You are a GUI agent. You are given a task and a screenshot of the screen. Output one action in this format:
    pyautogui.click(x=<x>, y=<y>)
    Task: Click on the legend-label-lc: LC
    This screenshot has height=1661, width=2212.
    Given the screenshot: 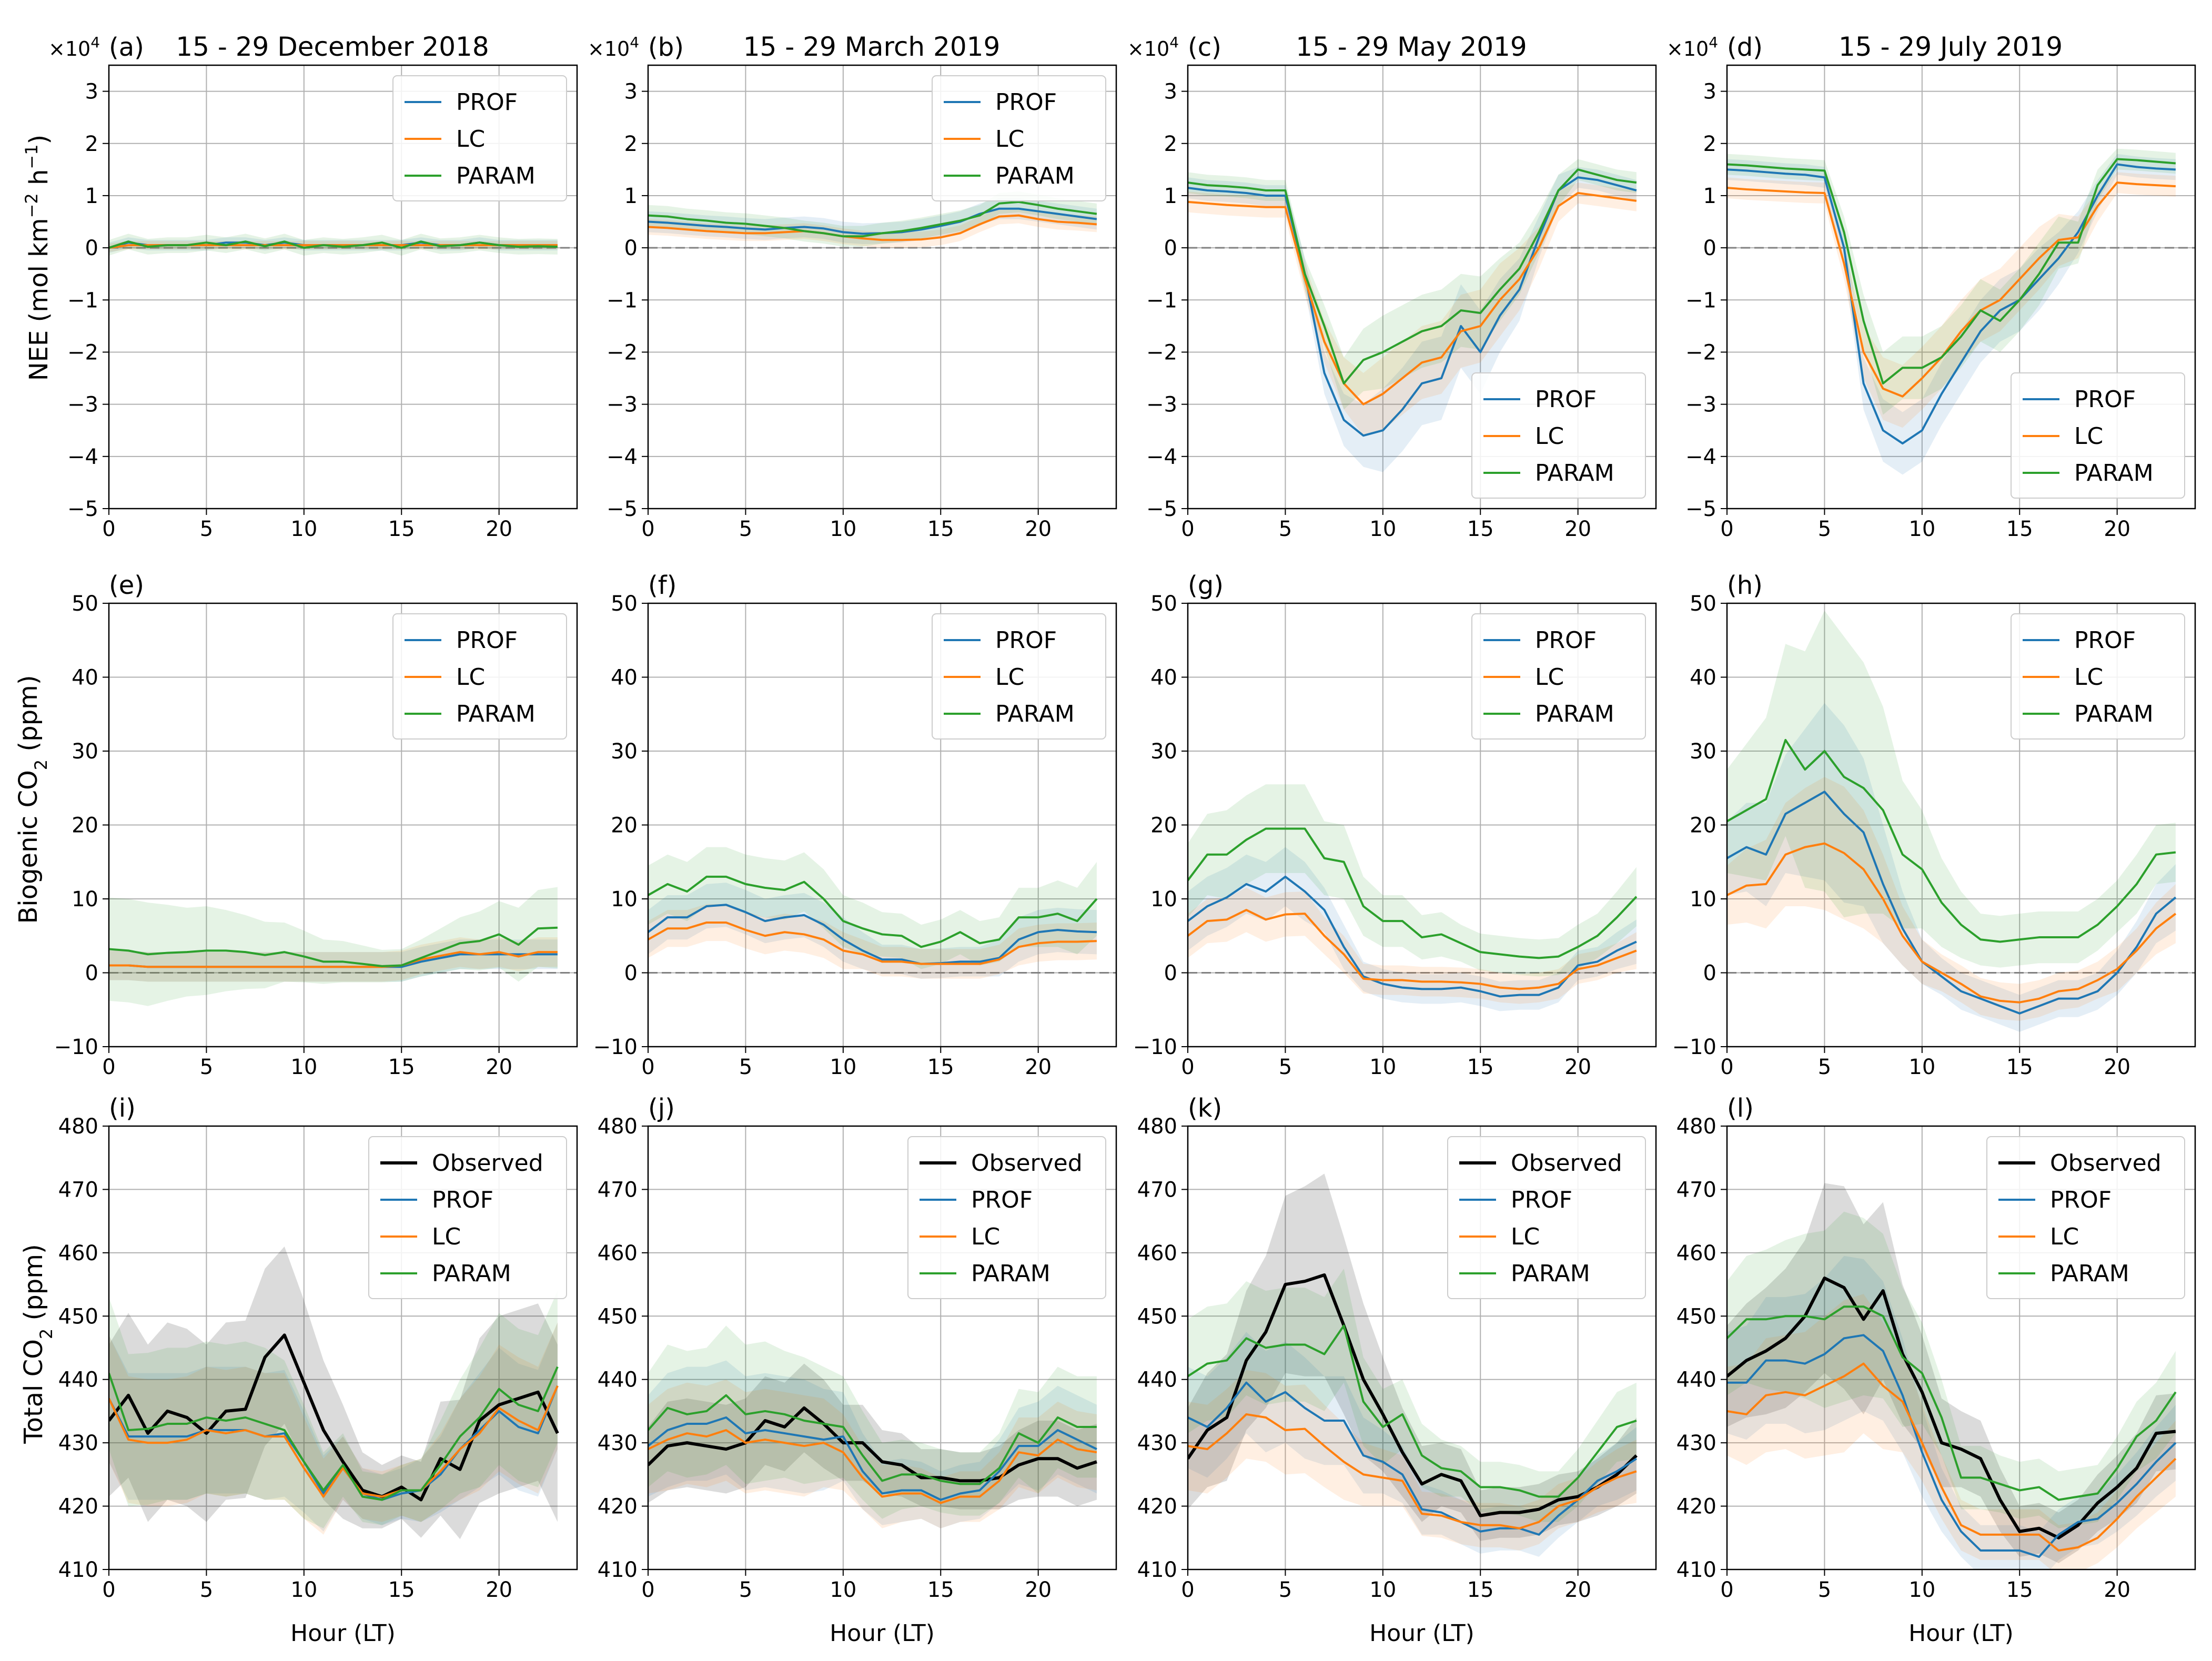 What is the action you would take?
    pyautogui.click(x=2064, y=1236)
    